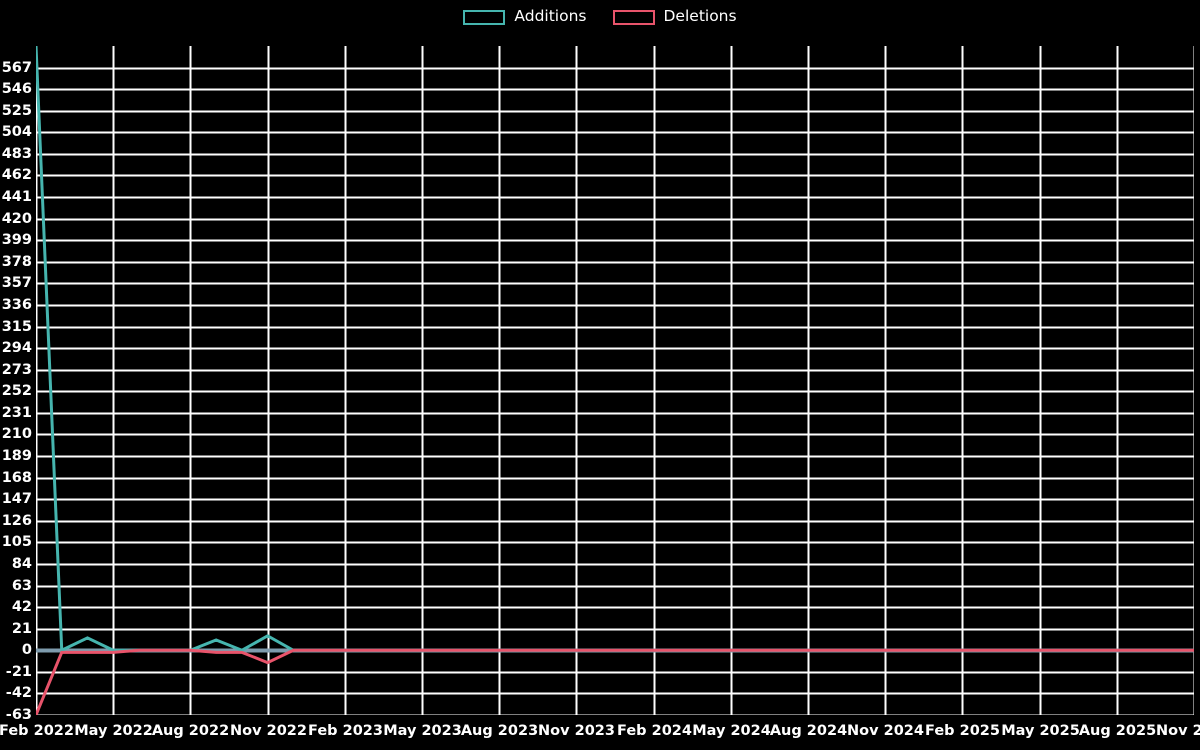 This screenshot has width=1200, height=750. Describe the element at coordinates (16, 304) in the screenshot. I see `y-tick-label: 336` at that location.